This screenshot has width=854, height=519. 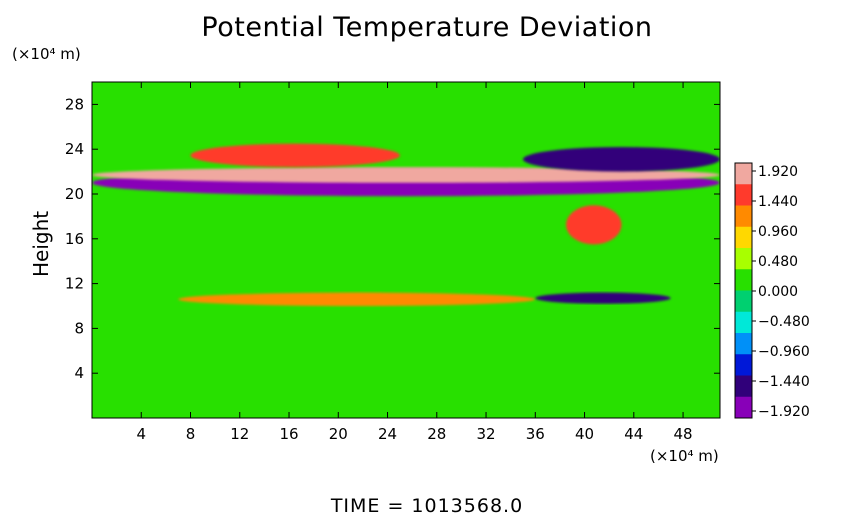 I want to click on x-tick-label: 20, so click(x=338, y=434).